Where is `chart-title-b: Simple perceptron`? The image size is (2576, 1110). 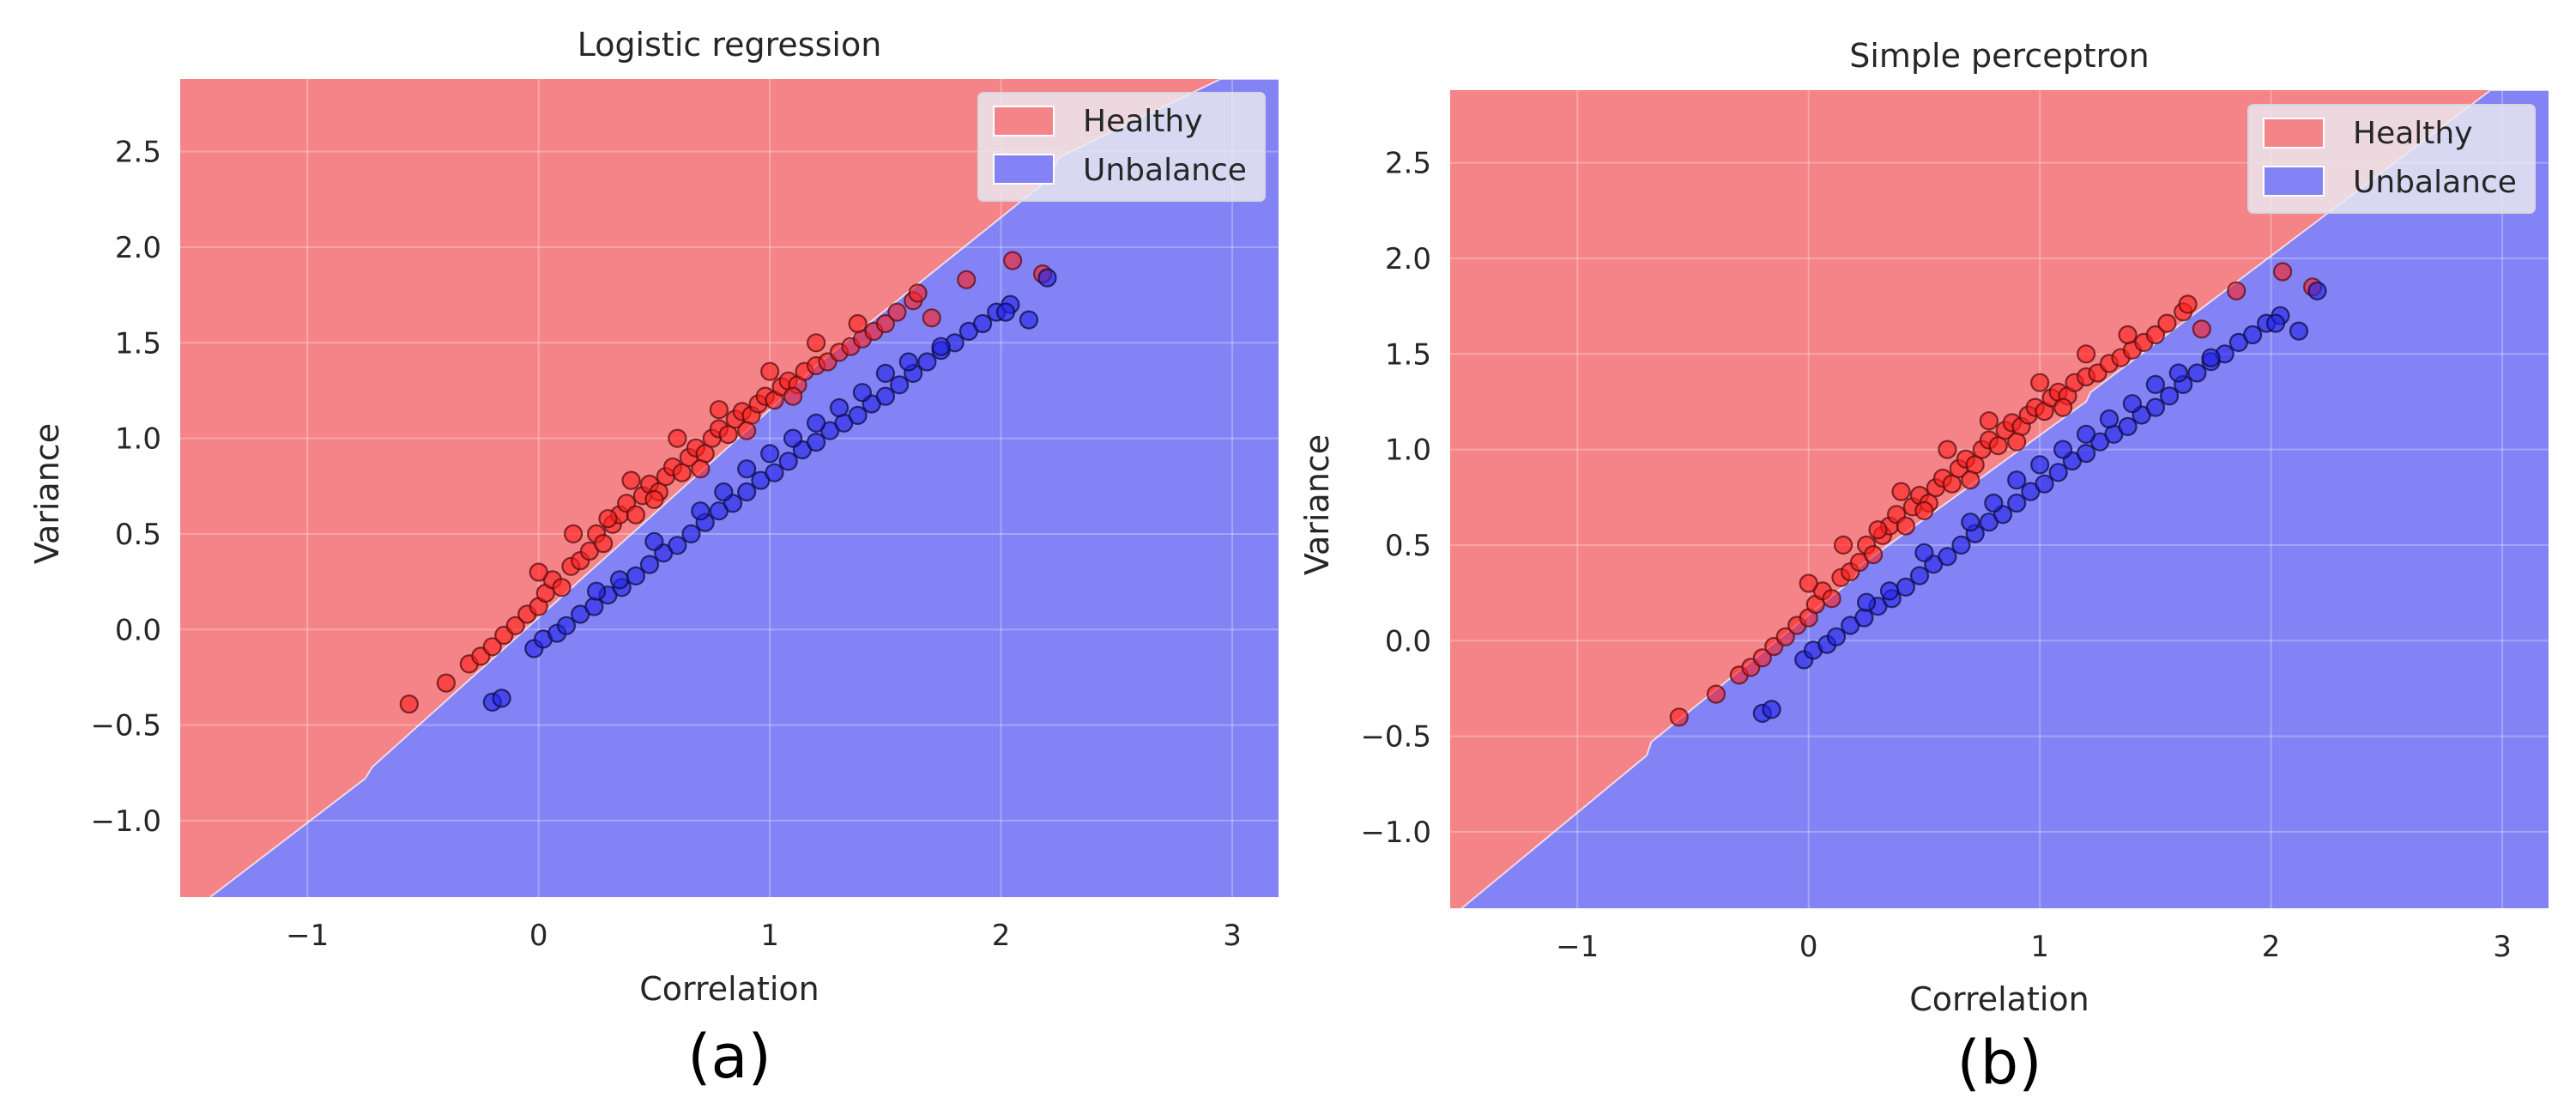
chart-title-b: Simple perceptron is located at coordinates (2000, 56).